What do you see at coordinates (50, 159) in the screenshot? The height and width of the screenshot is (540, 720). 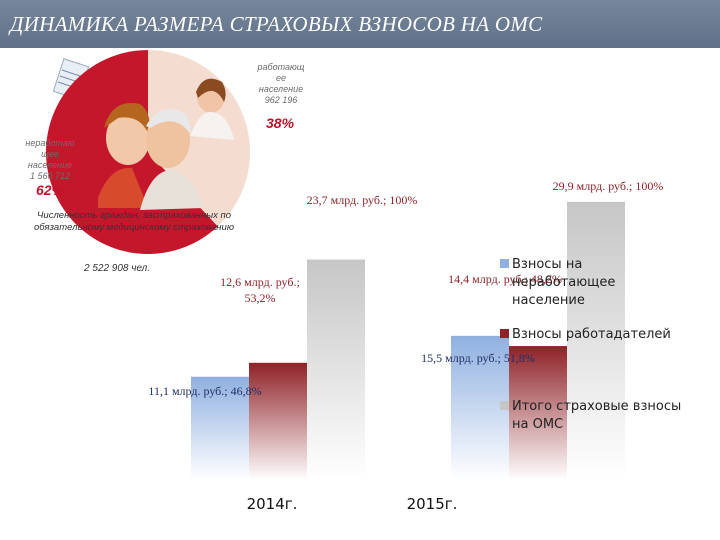 I see `nonworking-population-label: неработаю щее население 1 560 712` at bounding box center [50, 159].